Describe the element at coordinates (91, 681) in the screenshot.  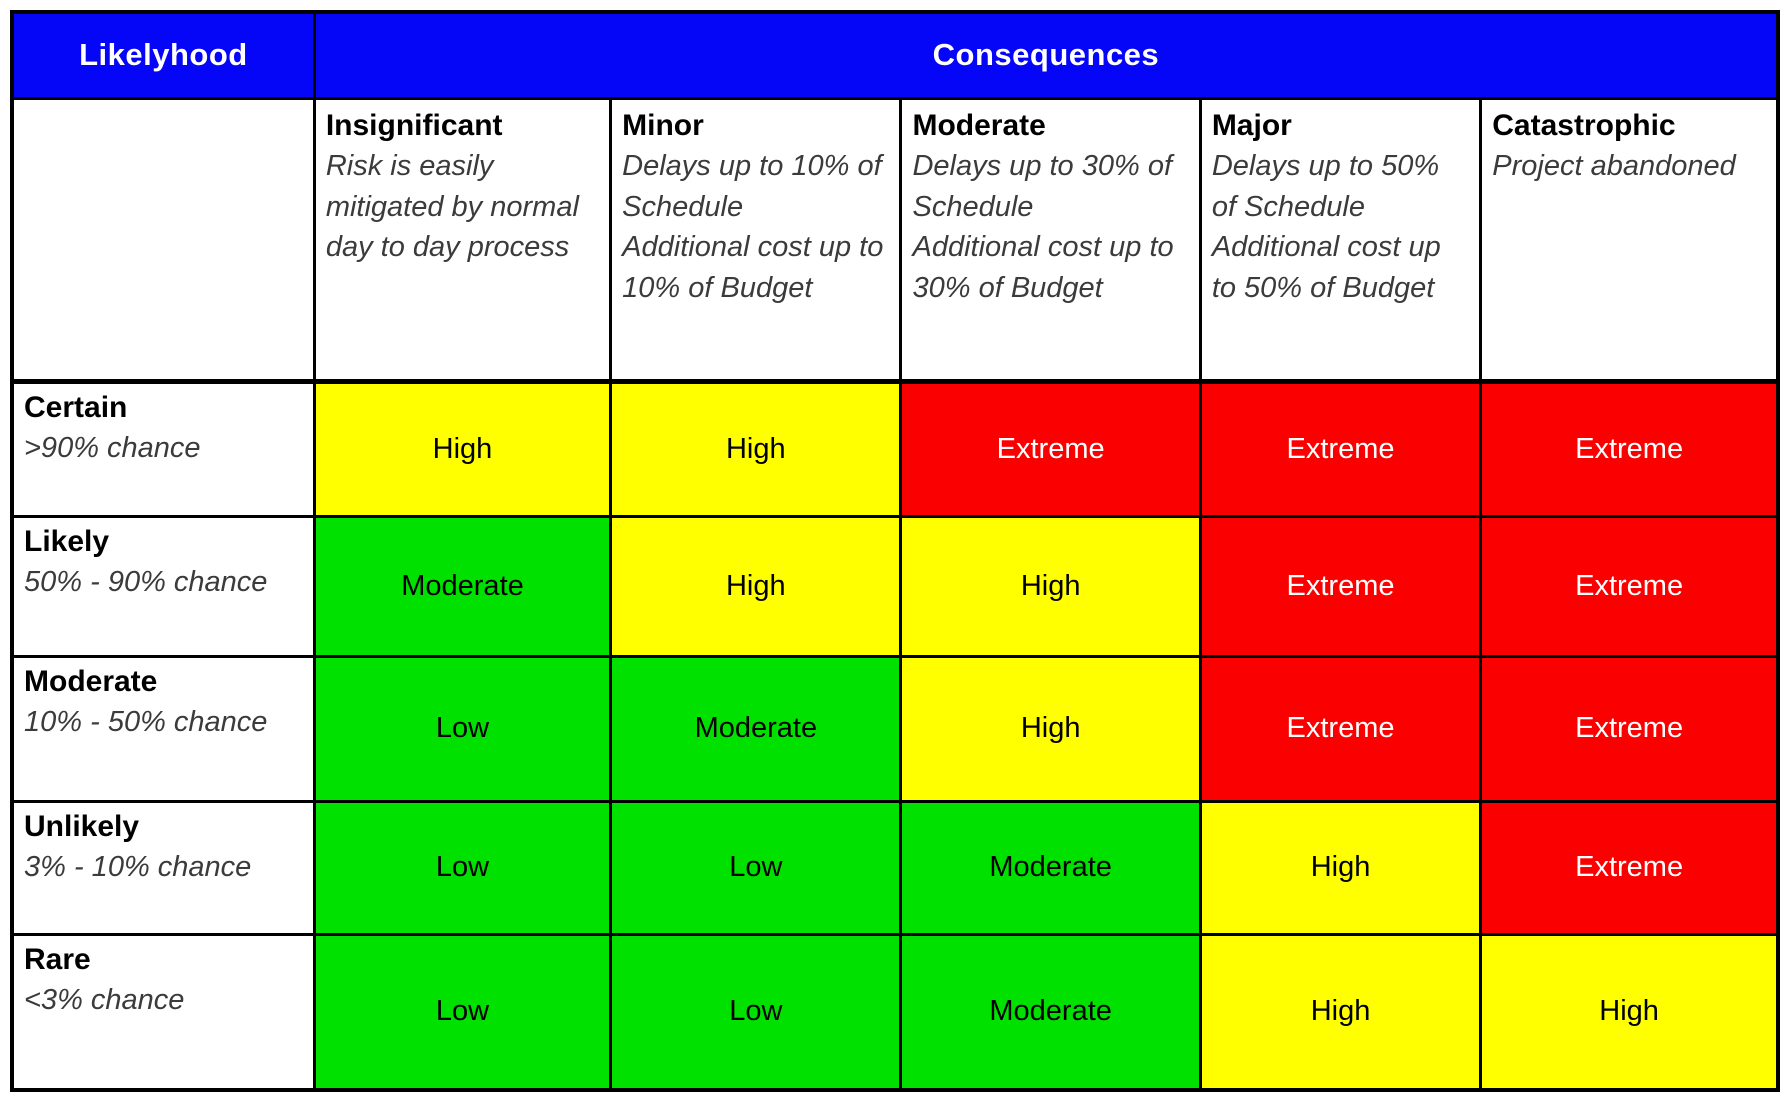
I see `row-name: Moderate` at that location.